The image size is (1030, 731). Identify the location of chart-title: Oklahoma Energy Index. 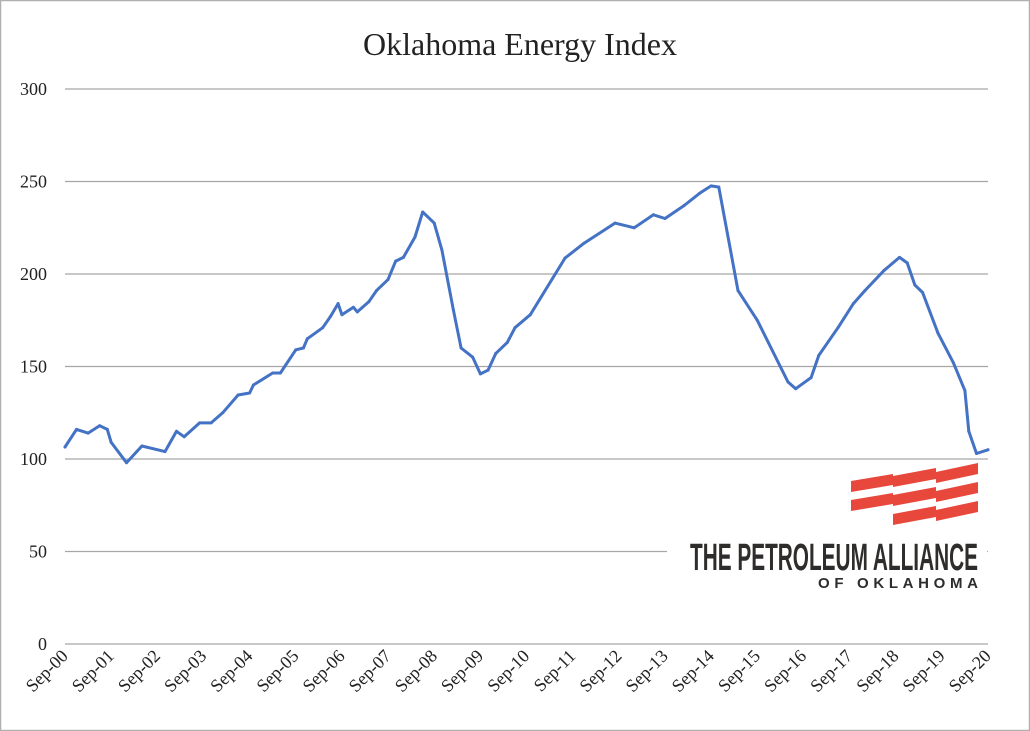
(520, 44).